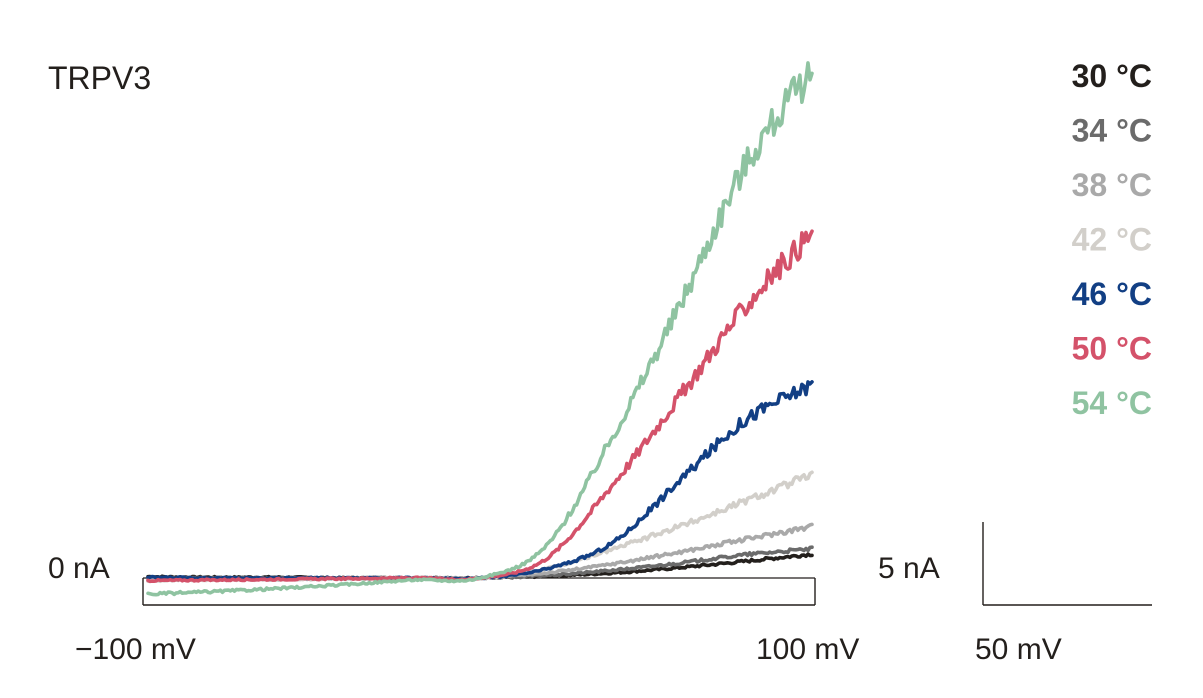  What do you see at coordinates (1112, 294) in the screenshot?
I see `legend-item-46c: 46 °C` at bounding box center [1112, 294].